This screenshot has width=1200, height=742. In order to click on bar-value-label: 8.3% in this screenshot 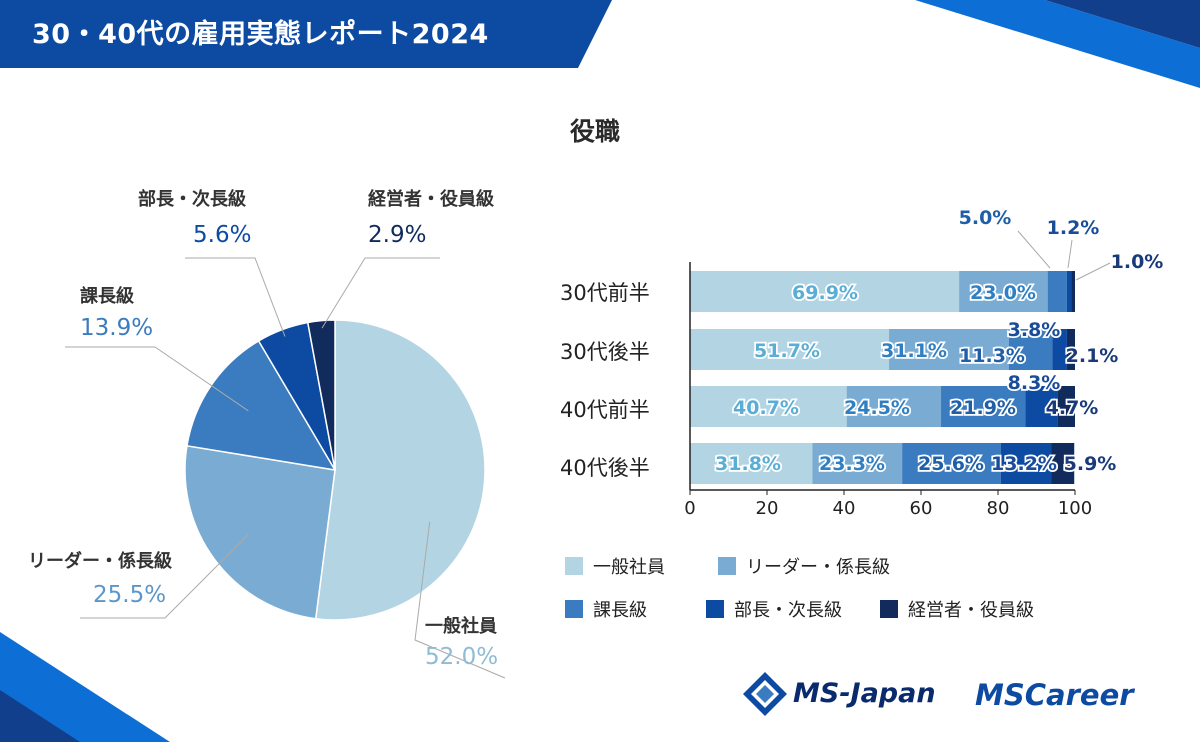, I will do `click(1034, 383)`.